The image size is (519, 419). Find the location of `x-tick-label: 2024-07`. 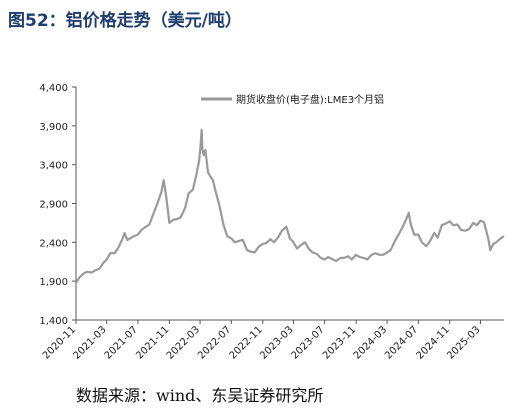

x-tick-label: 2024-07 is located at coordinates (401, 342).